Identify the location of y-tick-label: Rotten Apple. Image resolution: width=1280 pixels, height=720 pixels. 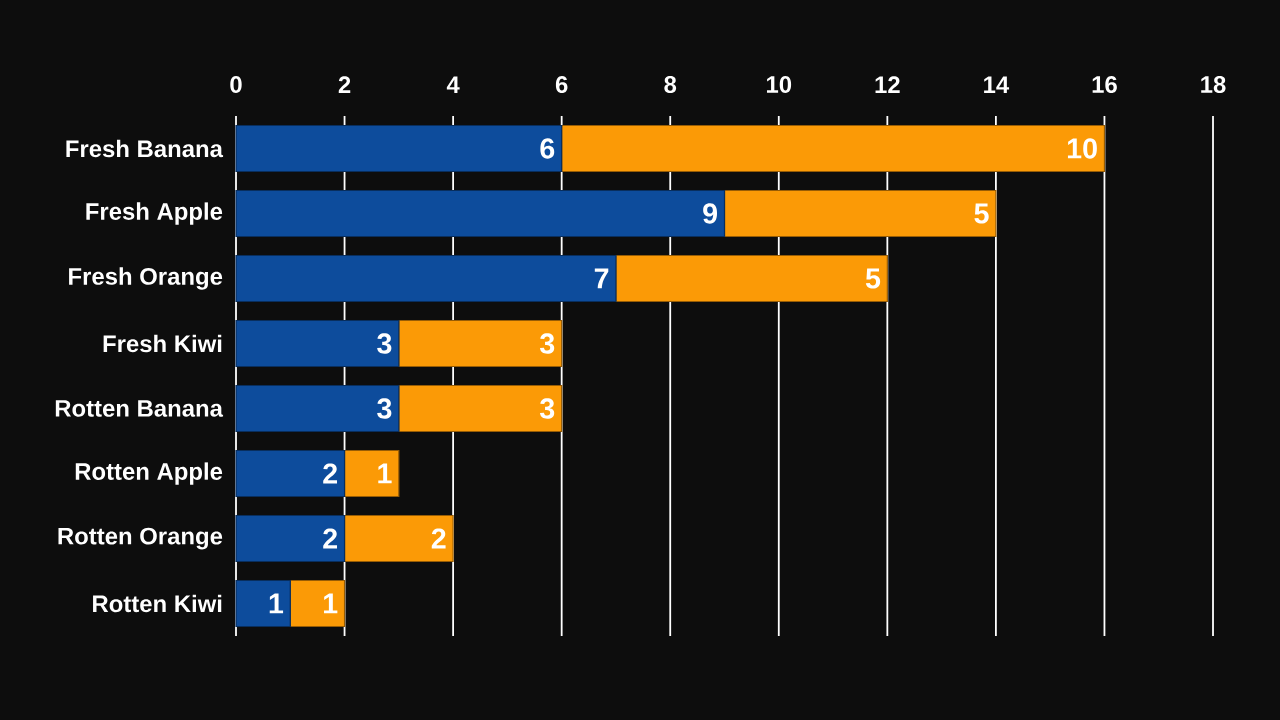
(149, 473).